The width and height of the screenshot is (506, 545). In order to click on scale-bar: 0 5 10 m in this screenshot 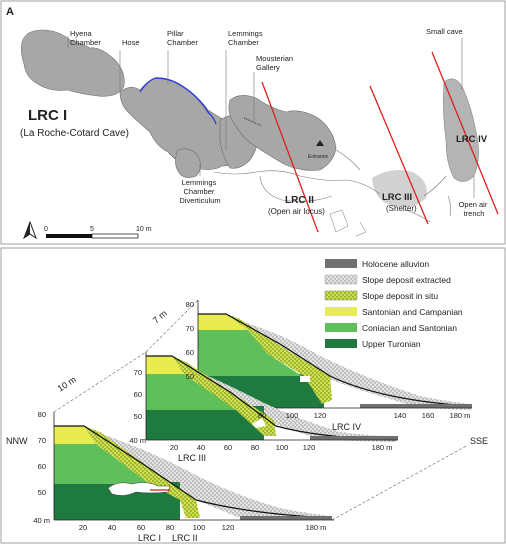, I will do `click(98, 232)`.